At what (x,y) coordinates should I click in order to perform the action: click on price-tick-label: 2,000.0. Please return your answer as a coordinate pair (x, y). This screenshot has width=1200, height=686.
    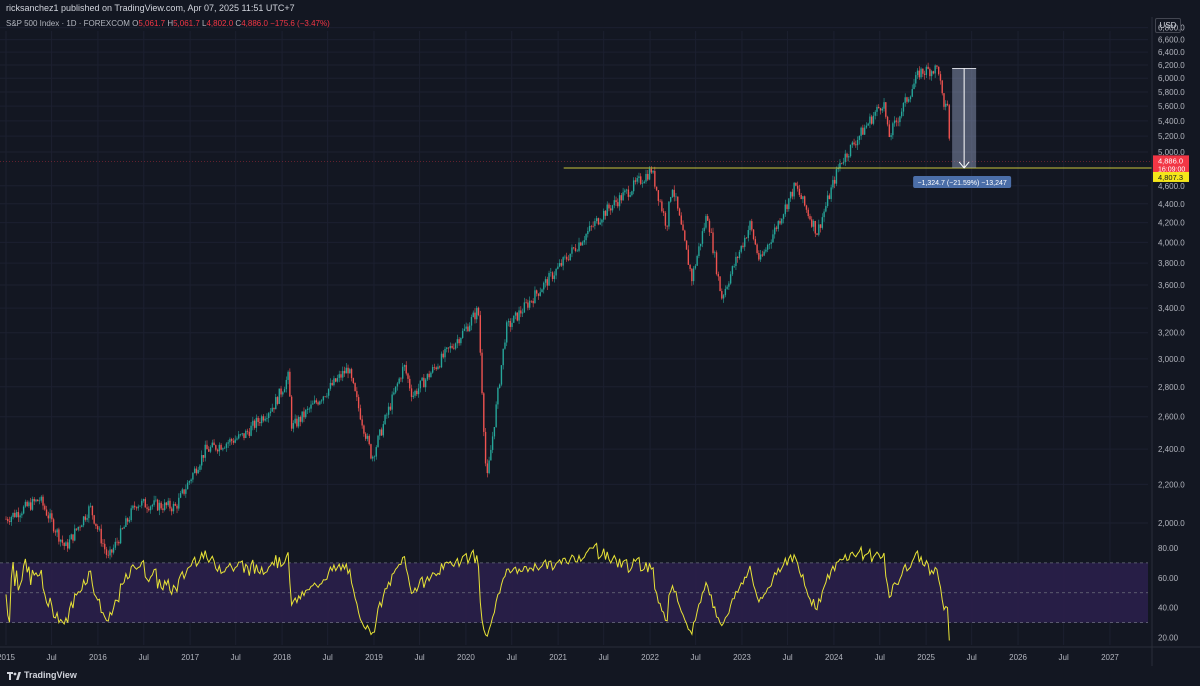
    Looking at the image, I should click on (1171, 523).